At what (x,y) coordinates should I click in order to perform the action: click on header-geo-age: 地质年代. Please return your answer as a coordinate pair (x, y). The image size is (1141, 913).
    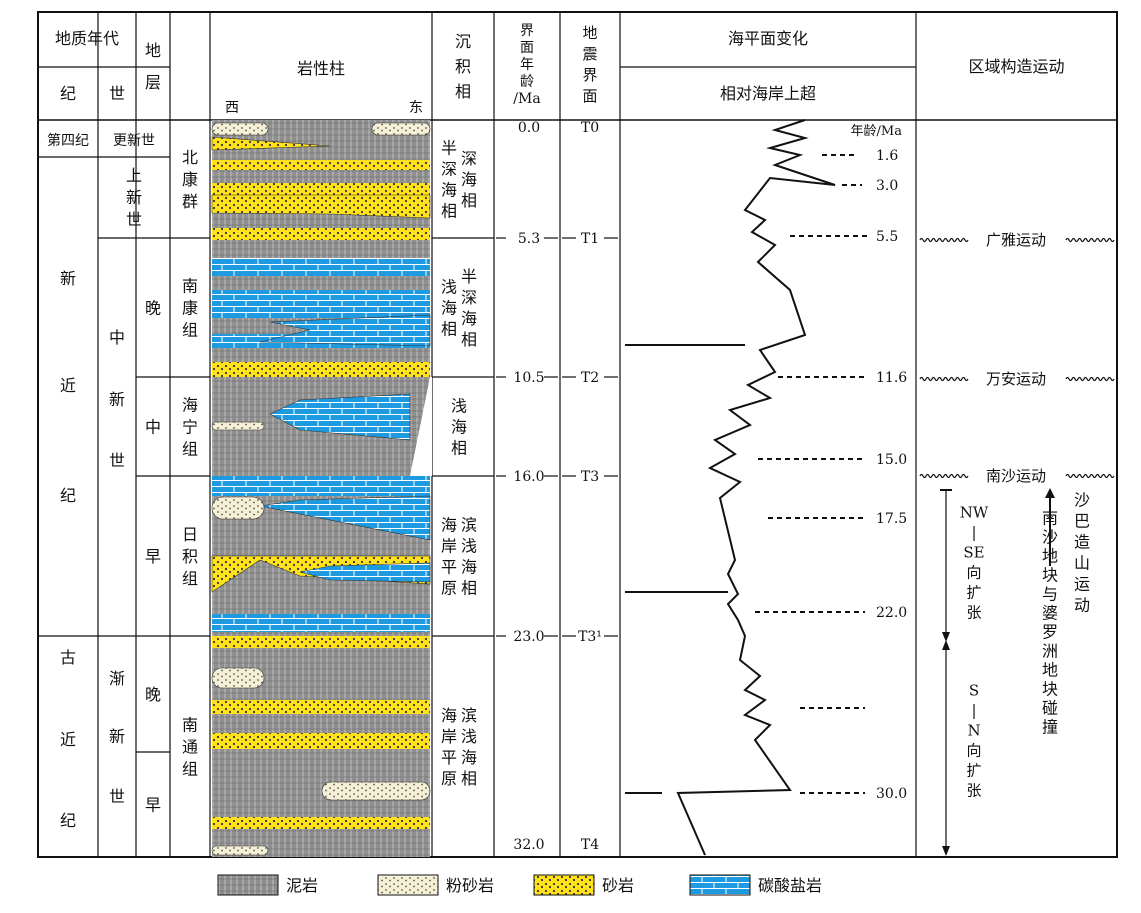
    Looking at the image, I should click on (87, 38).